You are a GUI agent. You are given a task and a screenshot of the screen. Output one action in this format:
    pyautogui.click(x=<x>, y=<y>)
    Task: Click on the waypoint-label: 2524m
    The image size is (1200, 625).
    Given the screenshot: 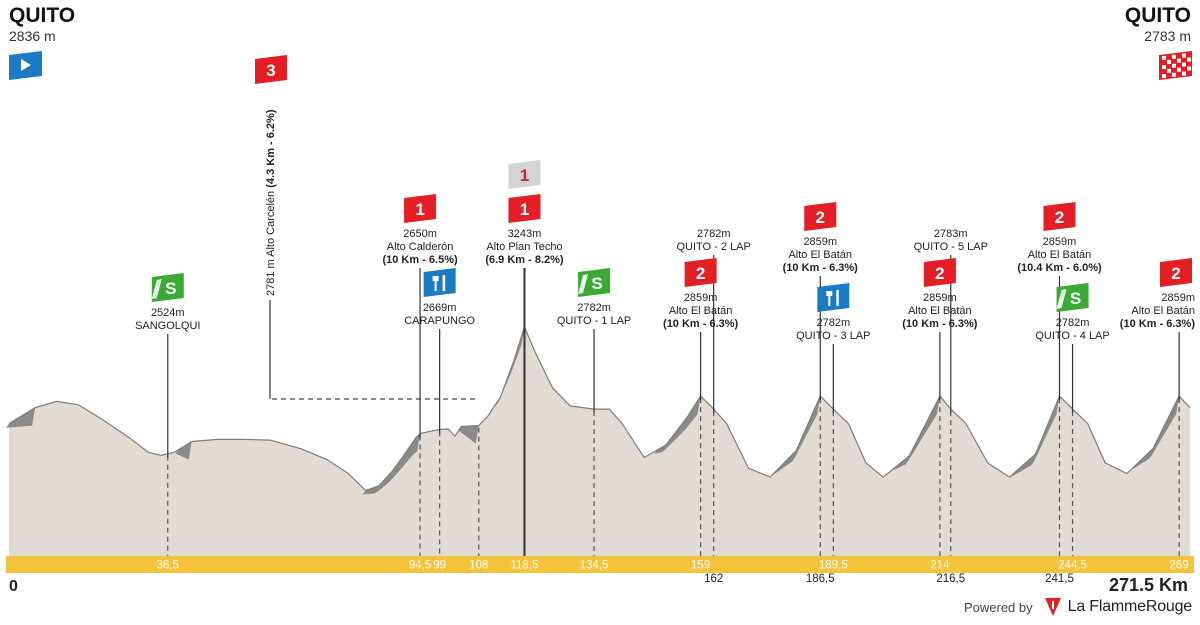 What is the action you would take?
    pyautogui.click(x=168, y=313)
    